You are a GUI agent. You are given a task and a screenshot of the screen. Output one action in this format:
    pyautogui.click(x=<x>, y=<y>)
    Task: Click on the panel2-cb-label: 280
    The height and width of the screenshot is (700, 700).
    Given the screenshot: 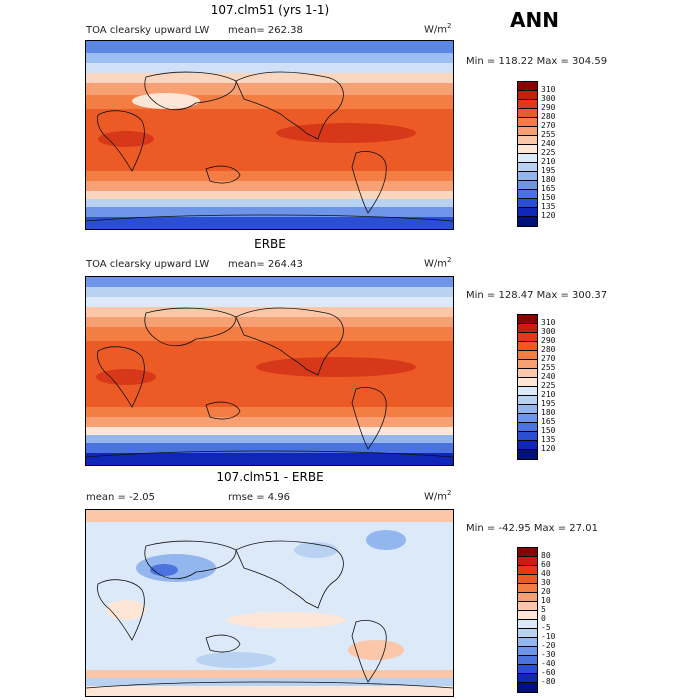 What is the action you would take?
    pyautogui.click(x=548, y=349)
    